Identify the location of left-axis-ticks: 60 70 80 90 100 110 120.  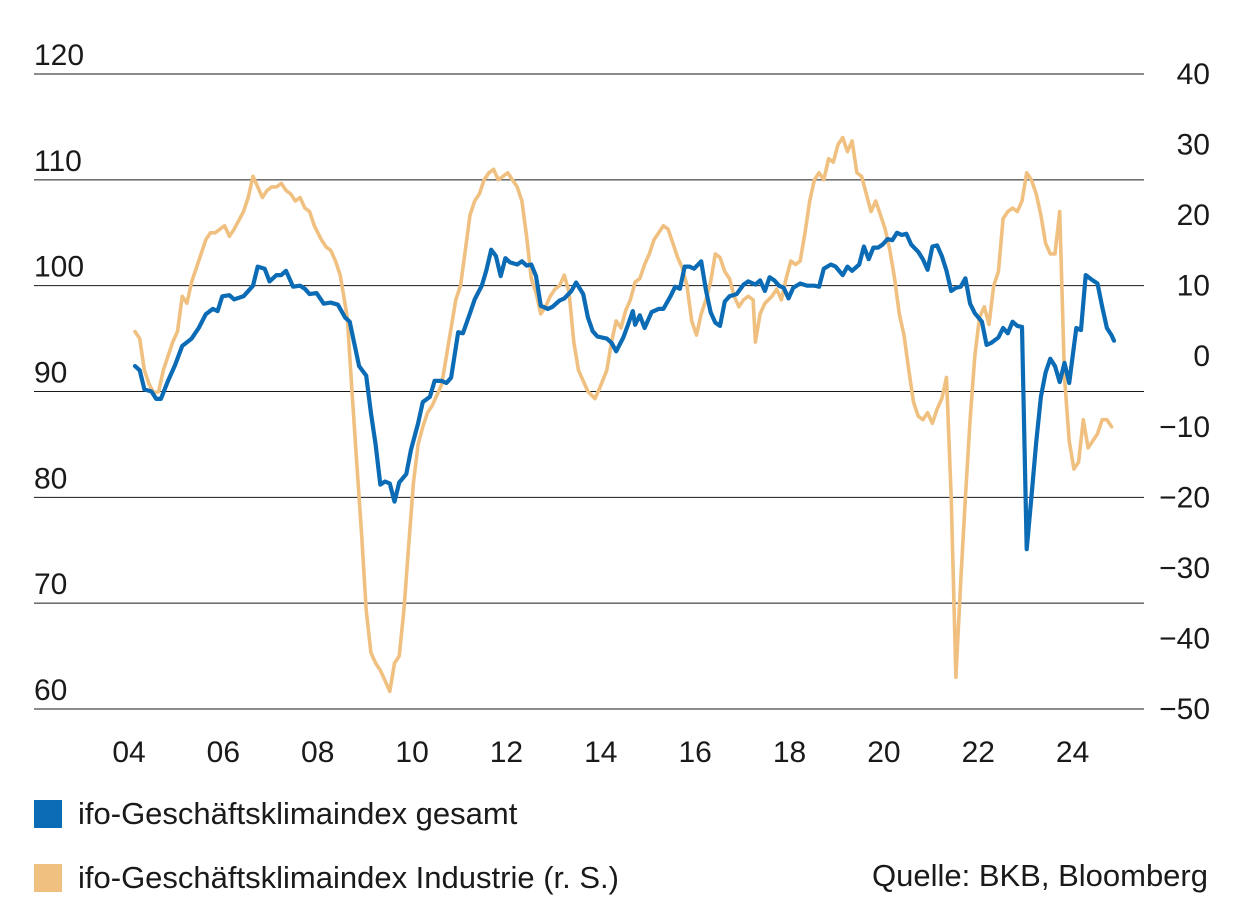
(59, 373).